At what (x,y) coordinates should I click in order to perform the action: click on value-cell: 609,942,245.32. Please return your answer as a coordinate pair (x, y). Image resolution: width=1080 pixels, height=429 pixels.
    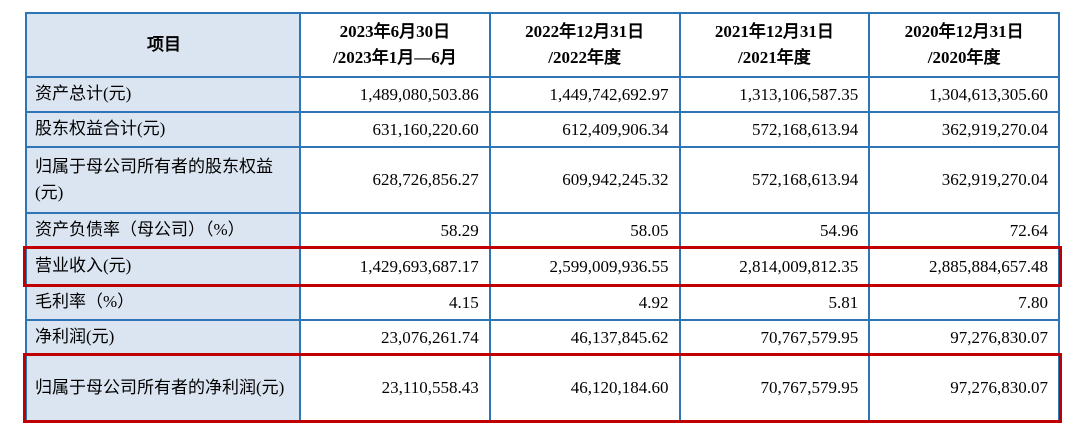
    Looking at the image, I should click on (583, 180).